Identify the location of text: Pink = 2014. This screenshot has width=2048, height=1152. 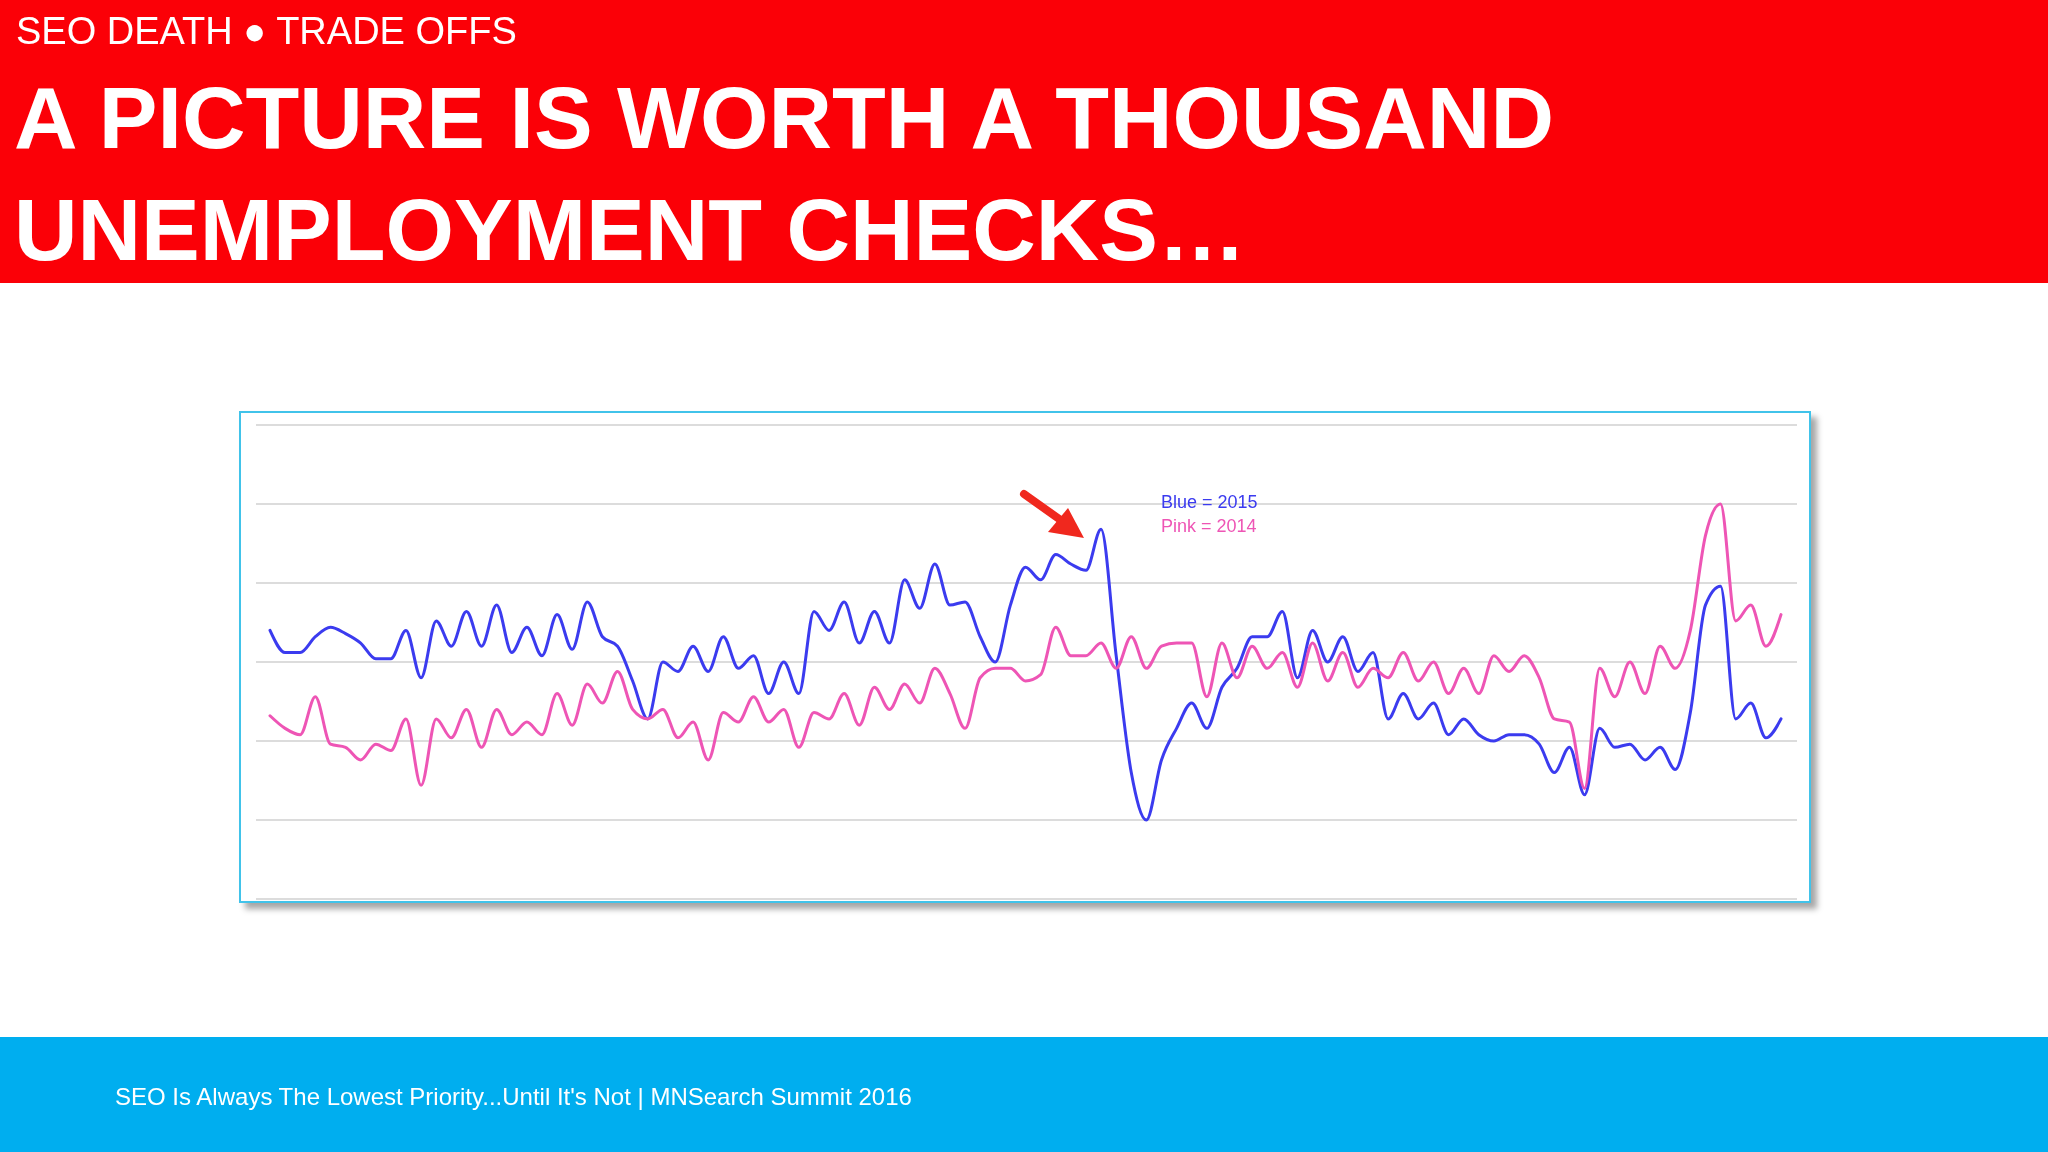
(1209, 526).